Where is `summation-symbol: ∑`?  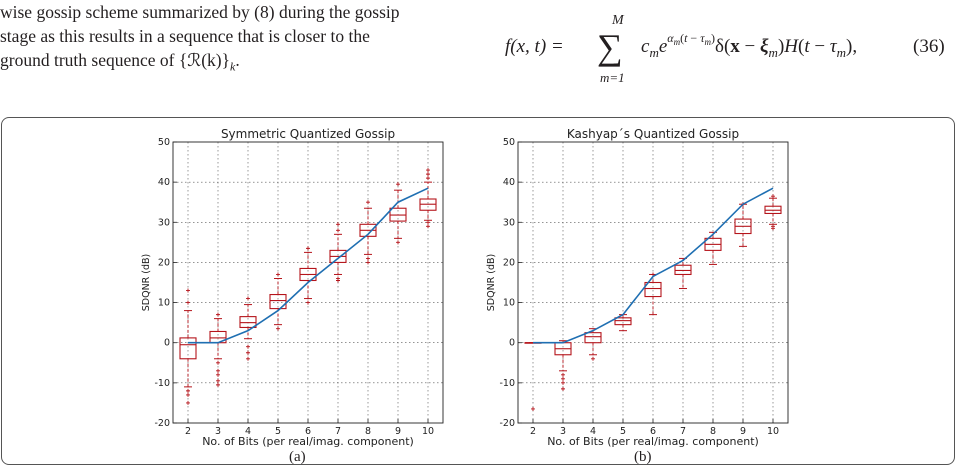 summation-symbol: ∑ is located at coordinates (610, 47).